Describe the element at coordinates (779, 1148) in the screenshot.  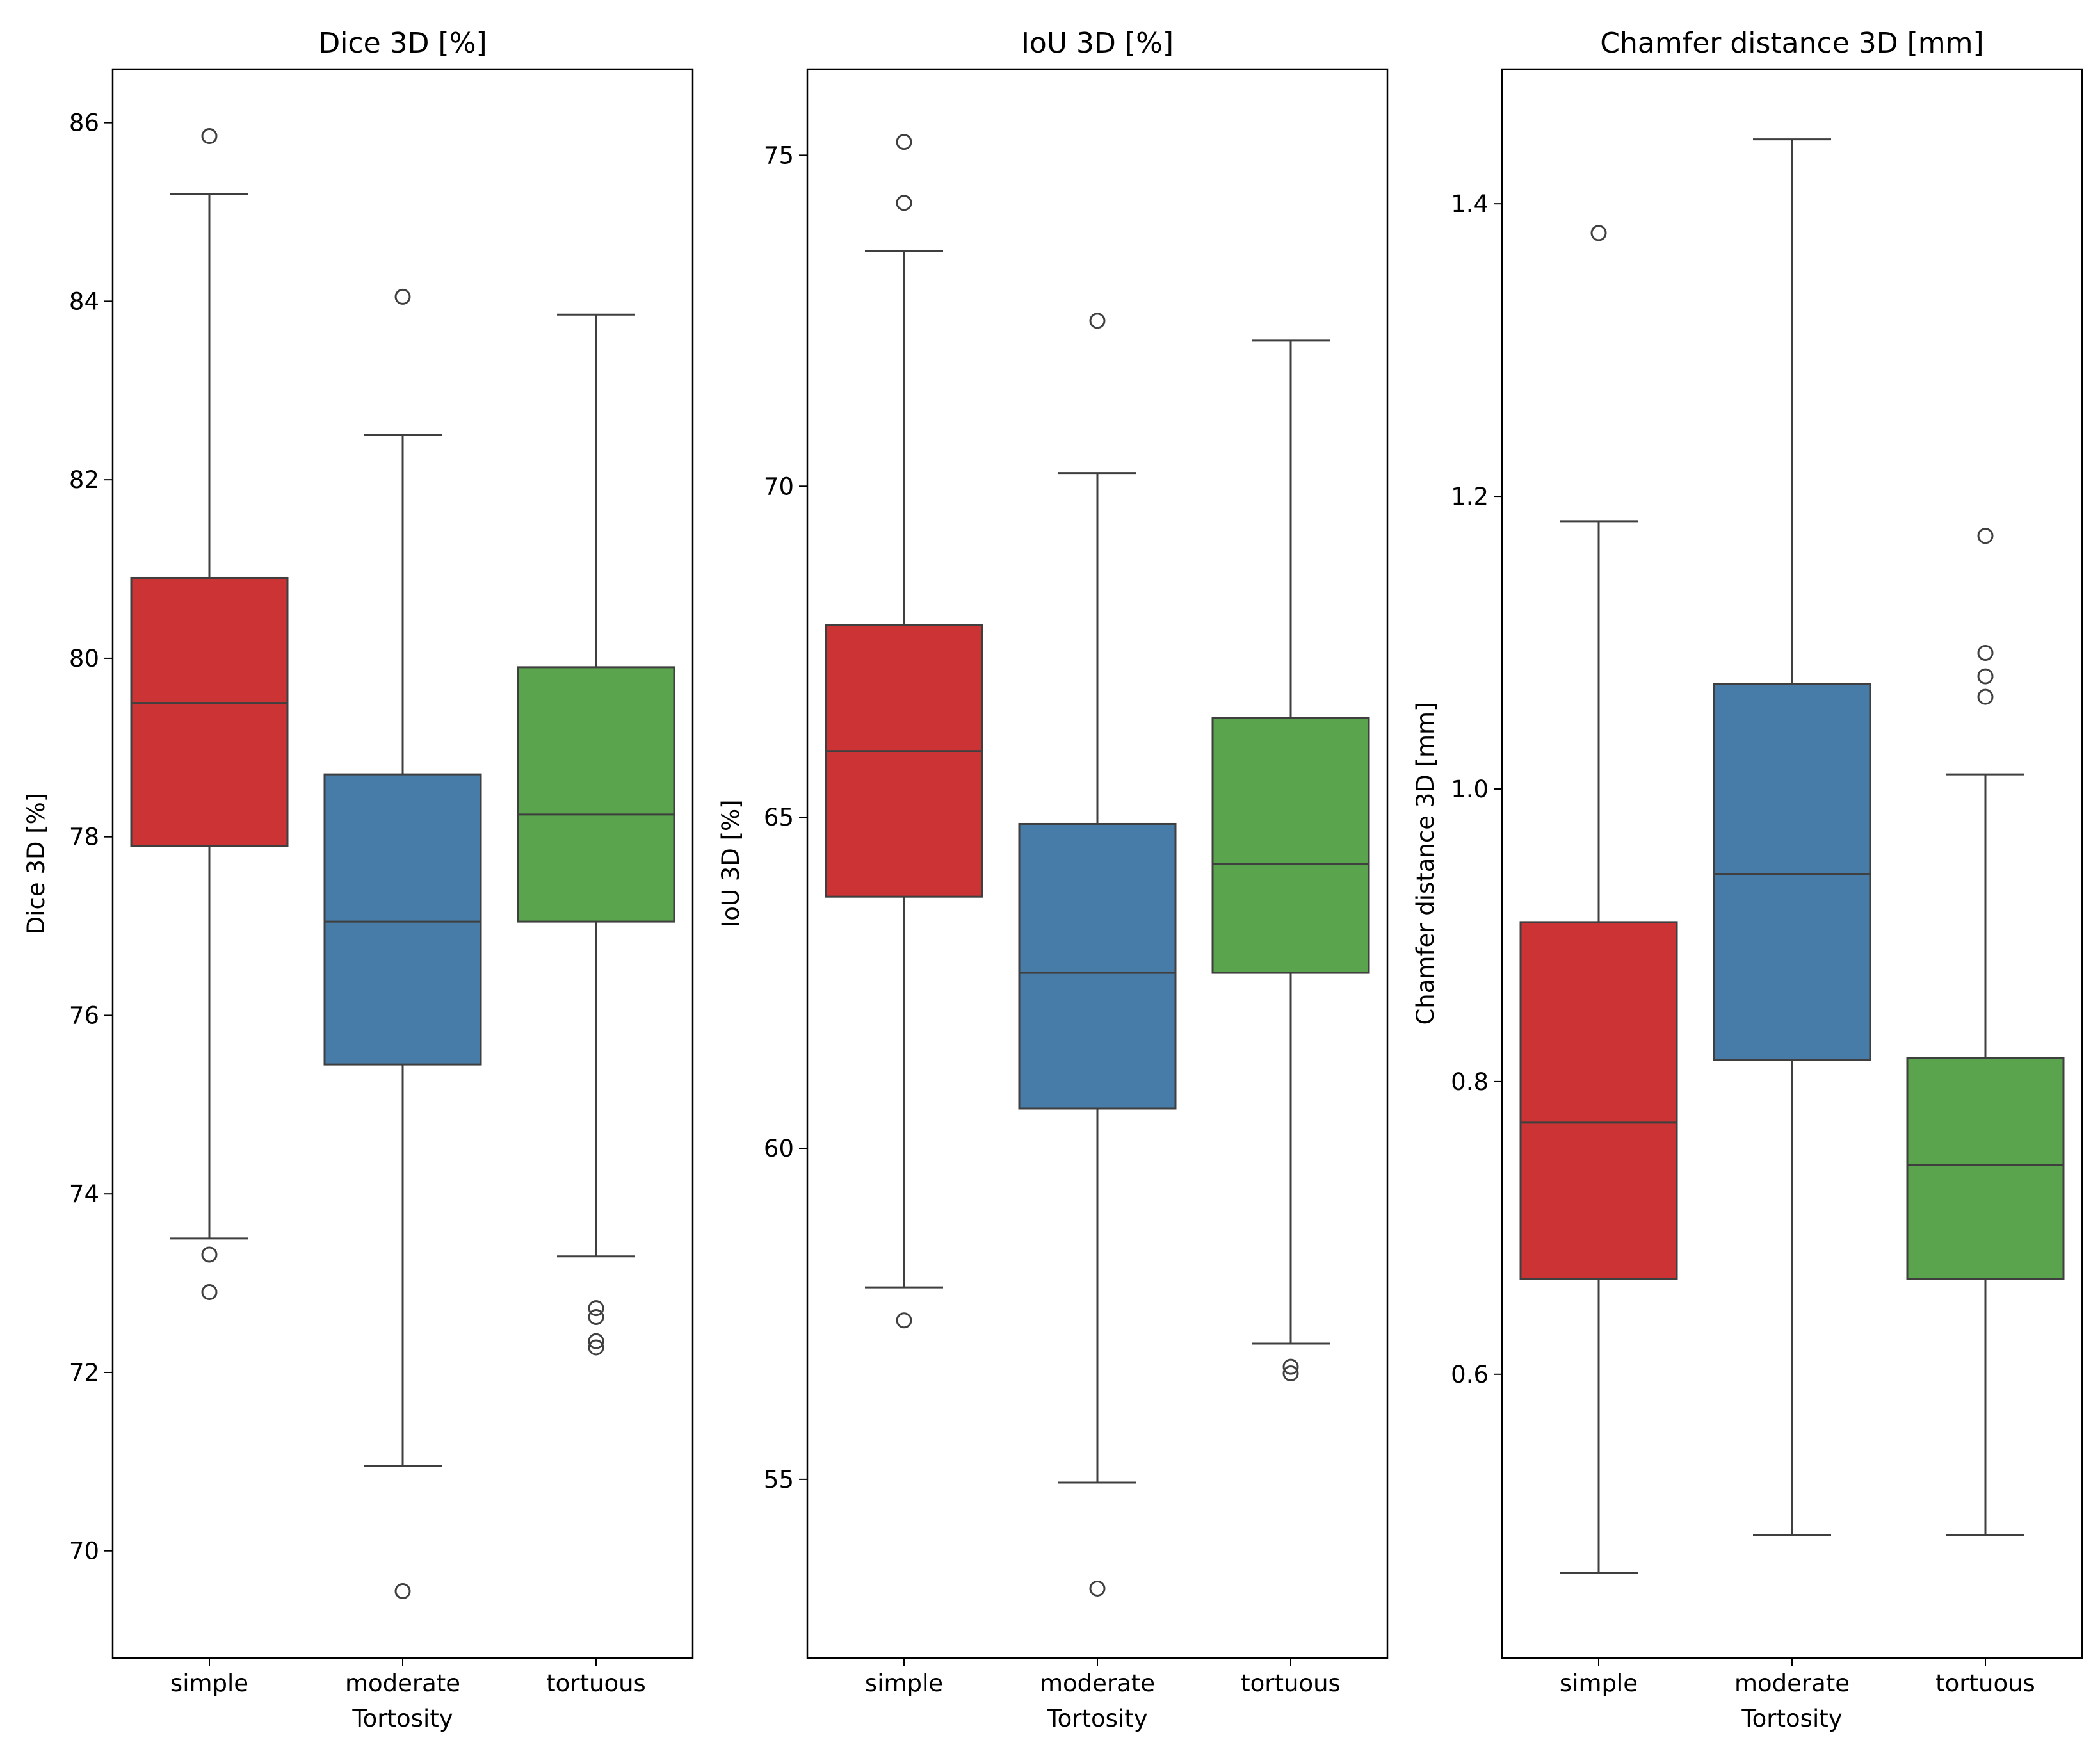
I see `y-tick-label: 60` at that location.